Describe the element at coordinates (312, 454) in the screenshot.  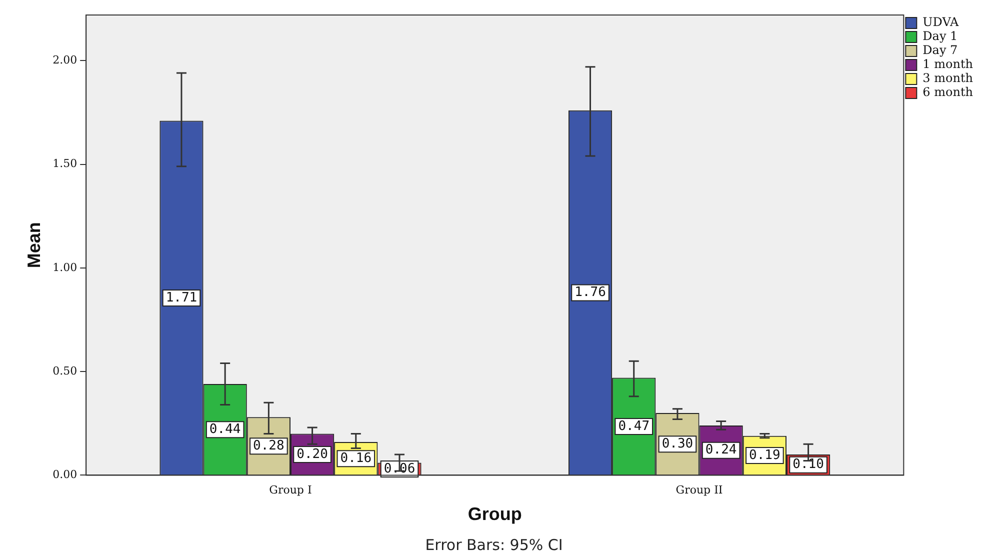
I see `data-label: 0.20` at that location.